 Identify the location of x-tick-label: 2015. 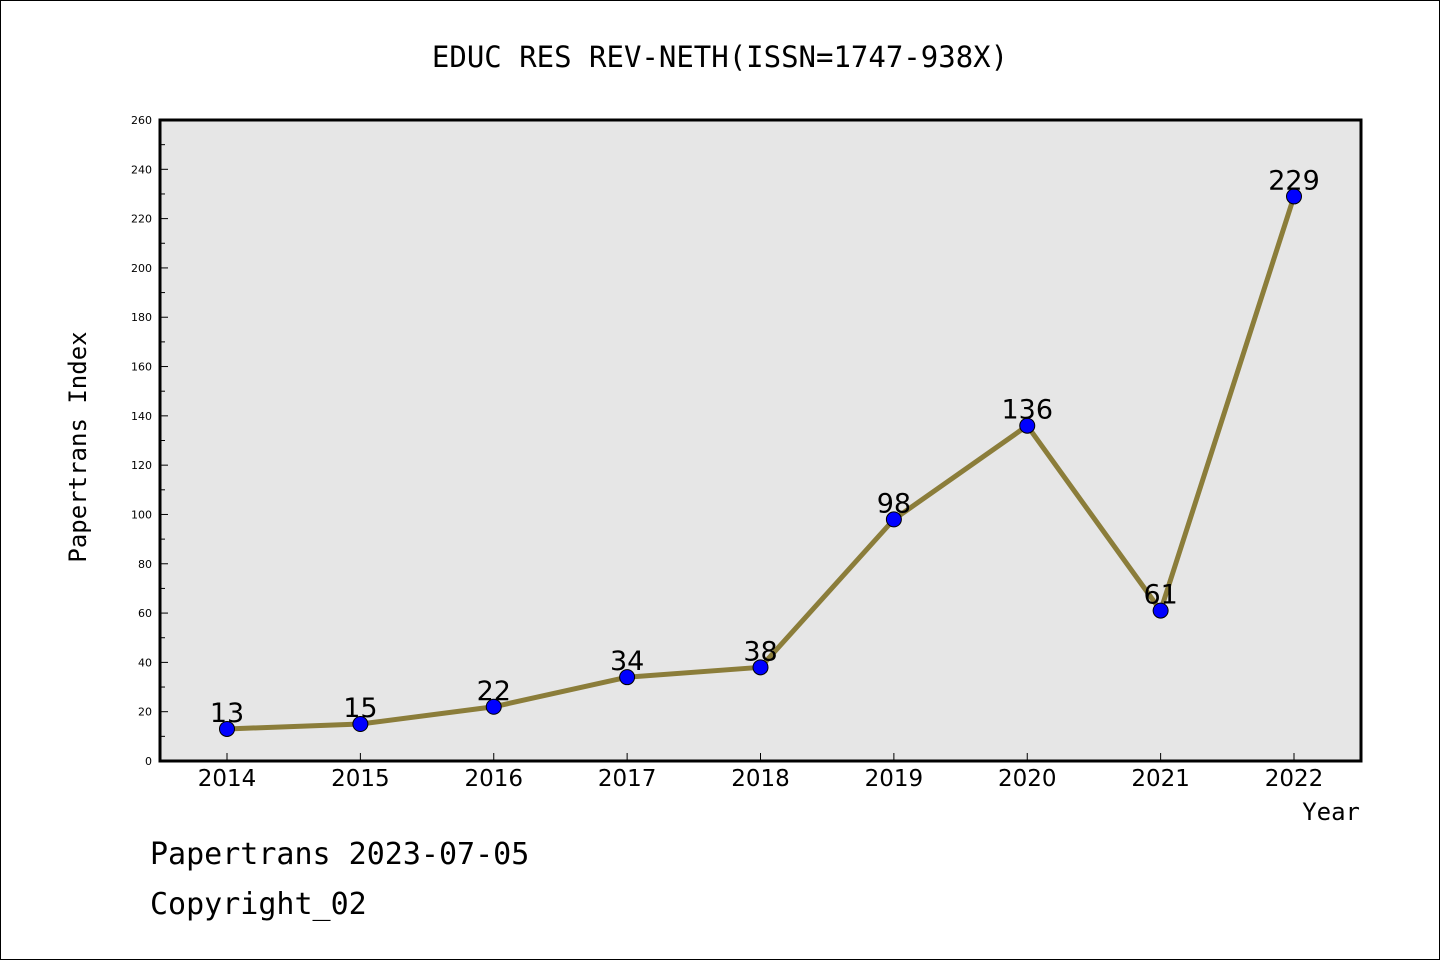
(360, 779).